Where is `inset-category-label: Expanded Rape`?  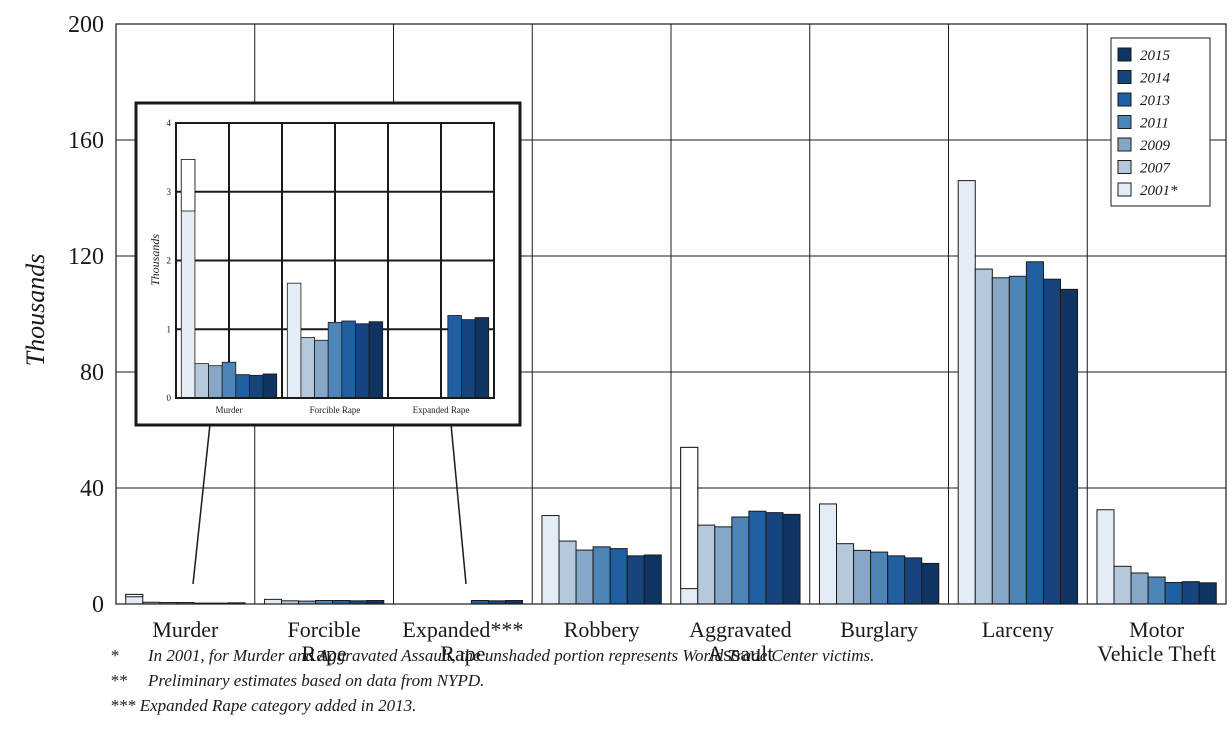 inset-category-label: Expanded Rape is located at coordinates (441, 410).